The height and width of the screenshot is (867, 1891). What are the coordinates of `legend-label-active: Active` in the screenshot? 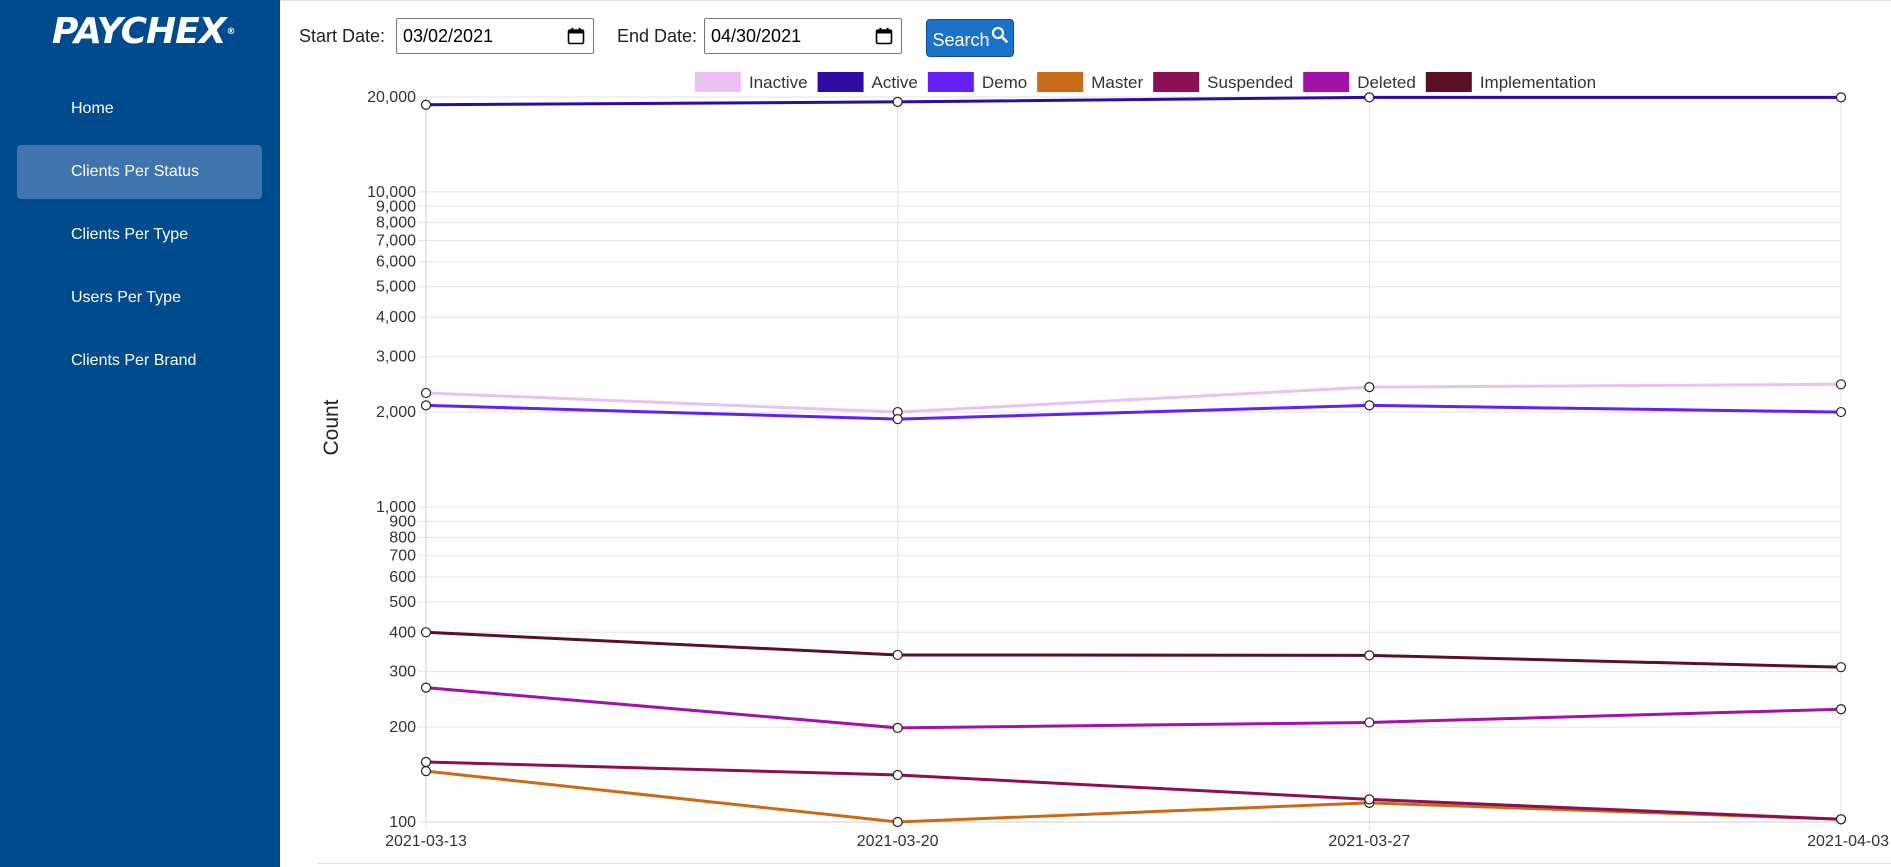 It's located at (895, 82).